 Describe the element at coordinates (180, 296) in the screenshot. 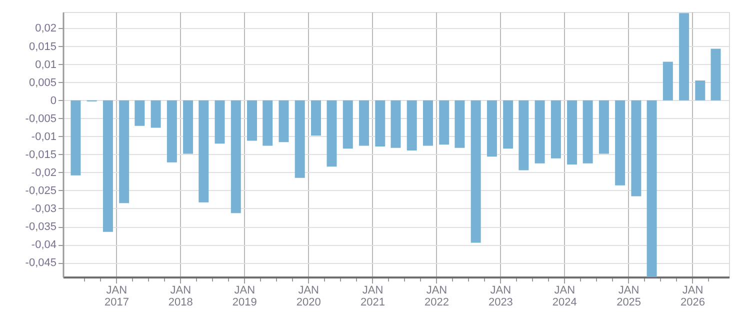

I see `x-tick-label: JAN 2018` at that location.